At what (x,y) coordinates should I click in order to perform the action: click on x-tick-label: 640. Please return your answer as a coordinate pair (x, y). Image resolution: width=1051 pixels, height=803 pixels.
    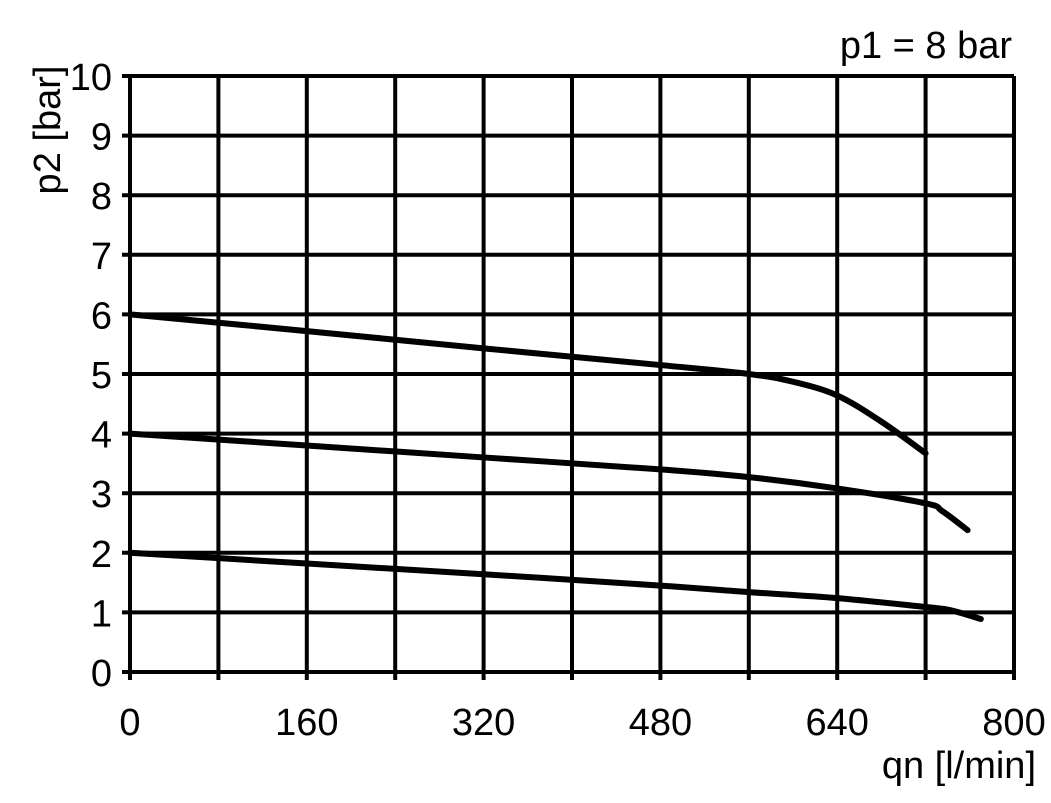
    Looking at the image, I should click on (836, 723).